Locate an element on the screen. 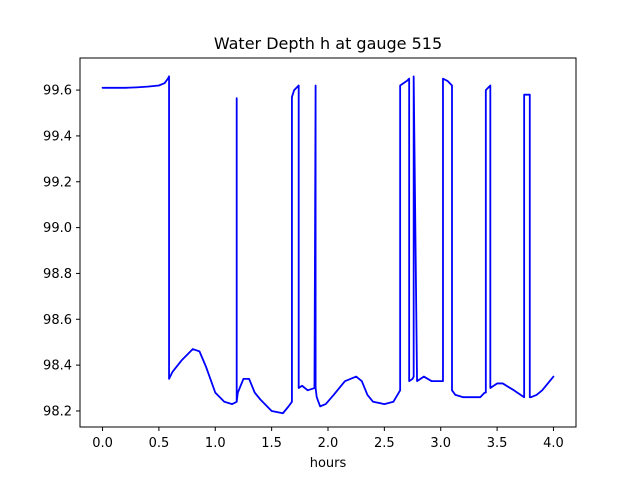 This screenshot has height=480, width=640. y-tick-label: 98.6 is located at coordinates (57, 320).